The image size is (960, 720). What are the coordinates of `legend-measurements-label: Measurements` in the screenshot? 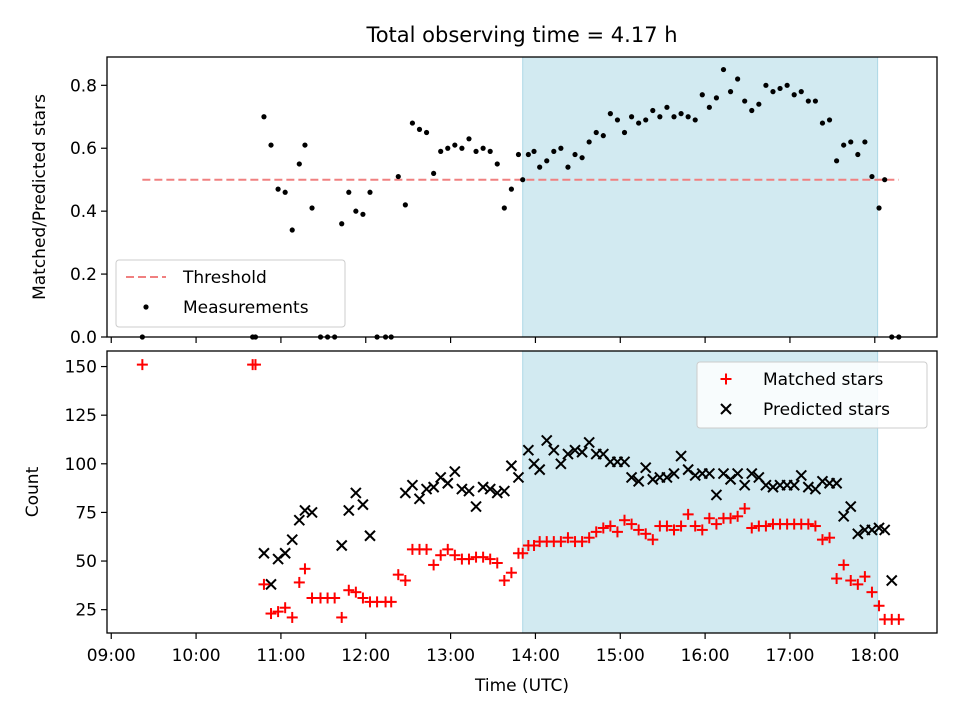 It's located at (246, 308).